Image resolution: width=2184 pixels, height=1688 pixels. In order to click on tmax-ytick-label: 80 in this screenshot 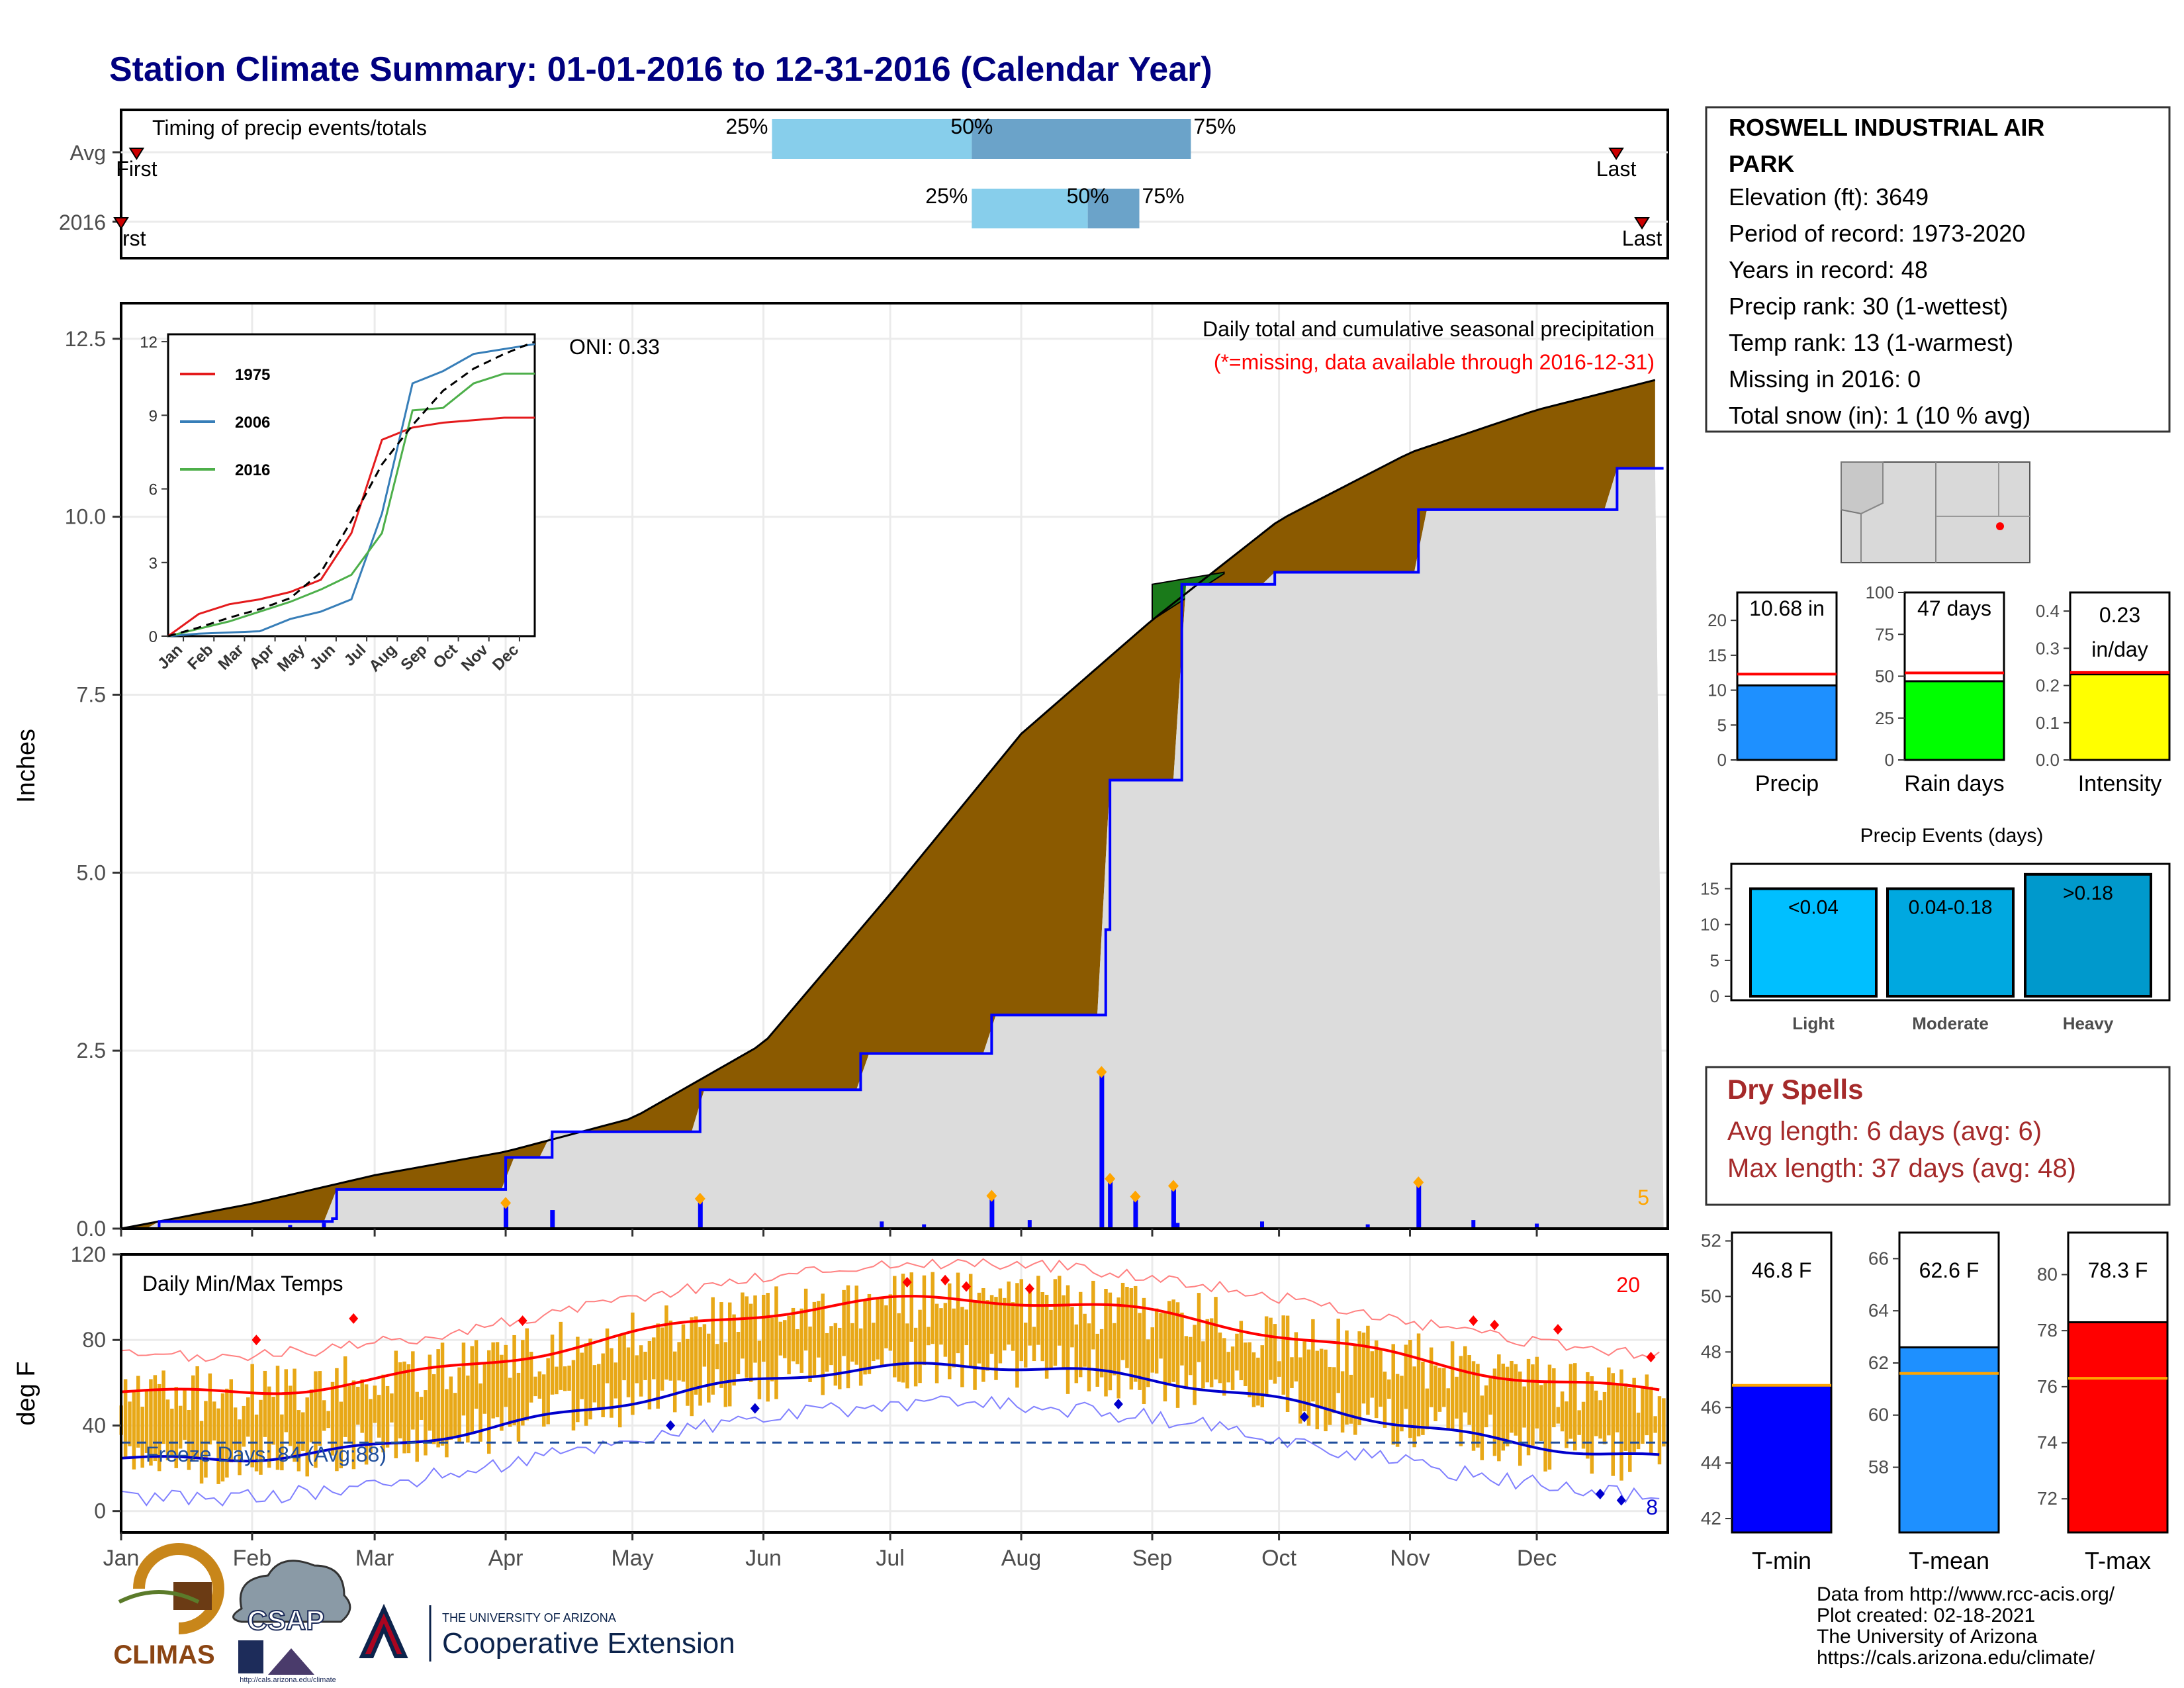, I will do `click(2048, 1274)`.